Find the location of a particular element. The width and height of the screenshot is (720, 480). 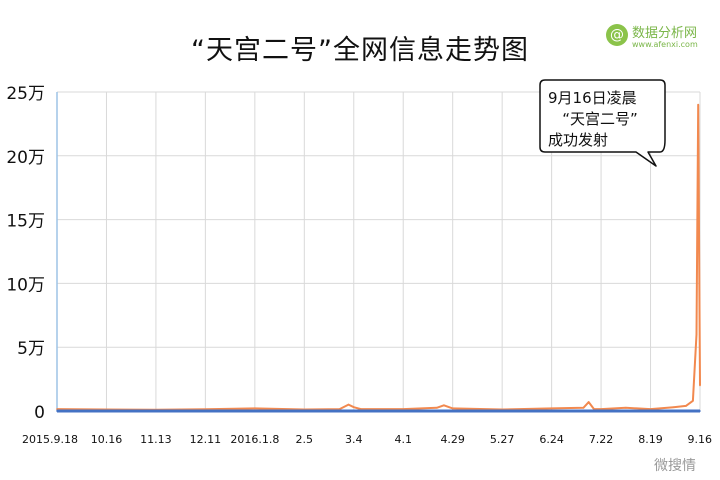

x-tick-label: 10.16 is located at coordinates (107, 439).